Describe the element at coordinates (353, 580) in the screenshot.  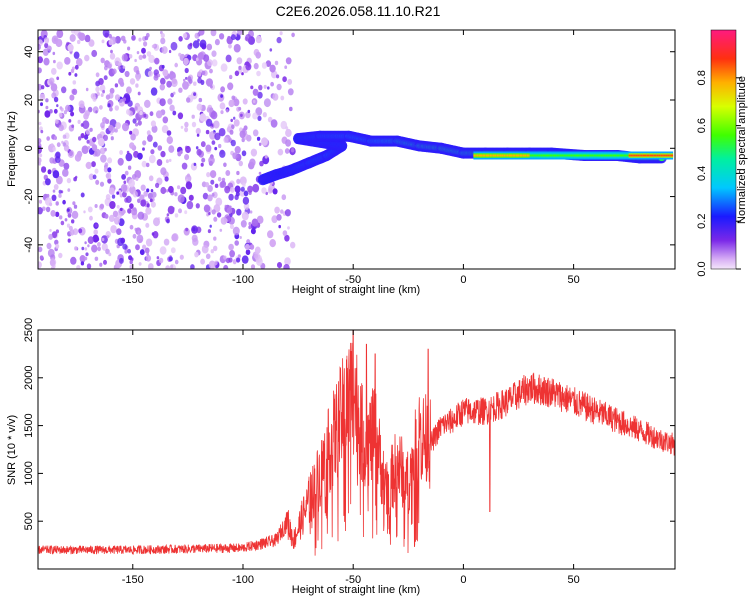
I see `snr-xtick-label: -50` at that location.